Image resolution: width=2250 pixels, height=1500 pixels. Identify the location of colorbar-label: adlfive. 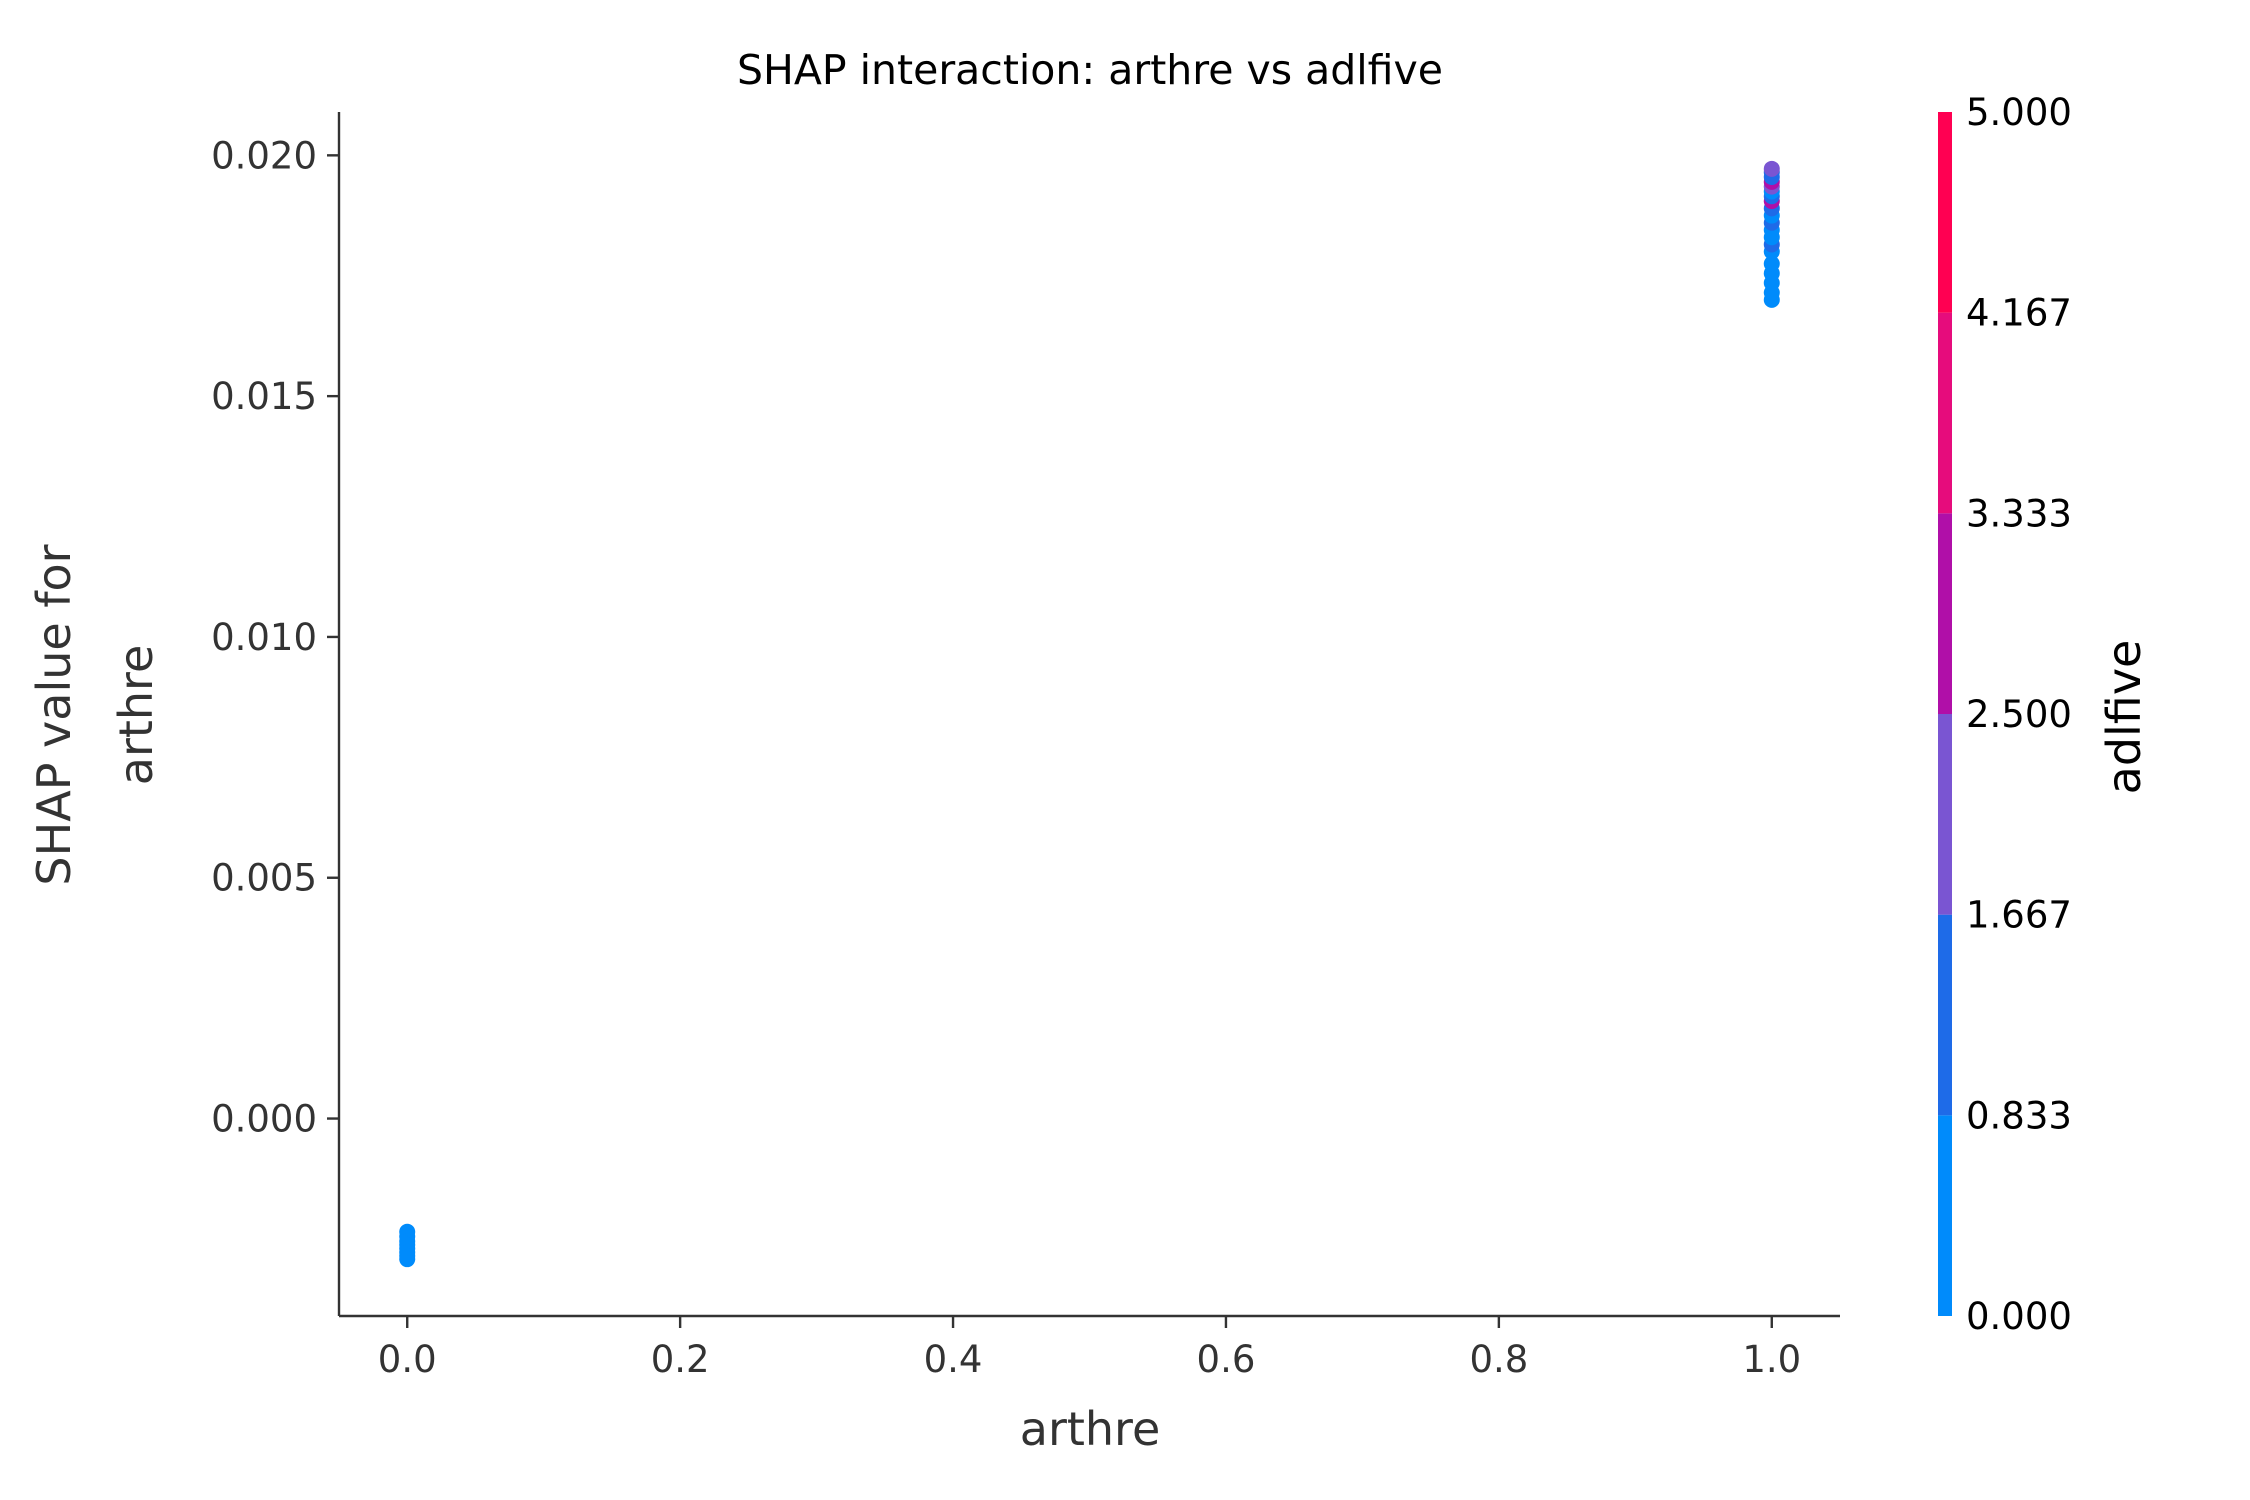
(2124, 717).